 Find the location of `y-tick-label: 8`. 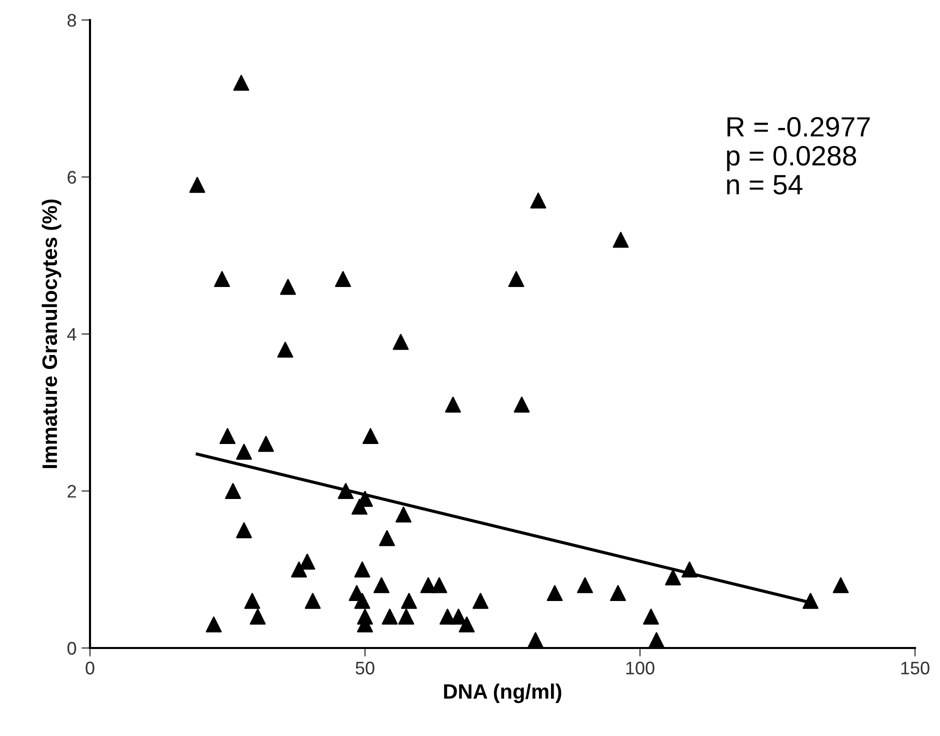

y-tick-label: 8 is located at coordinates (72, 20).